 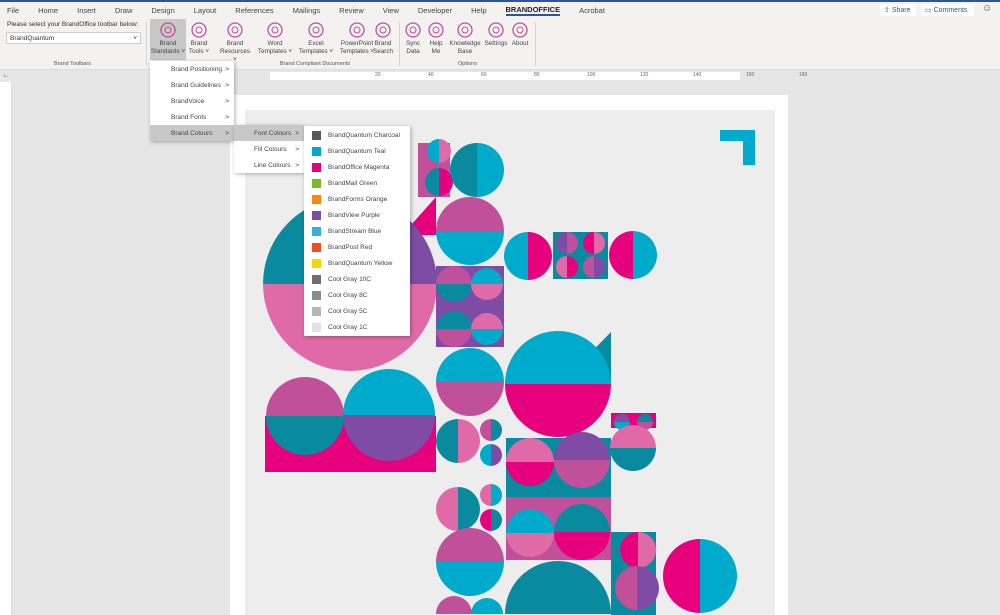 I want to click on toolbar-select: BrandQuantum ˅, so click(x=73, y=38).